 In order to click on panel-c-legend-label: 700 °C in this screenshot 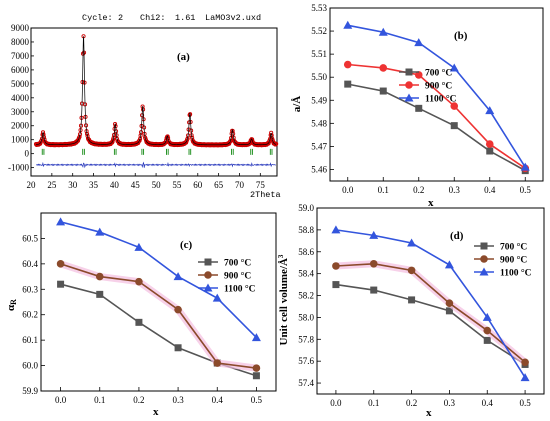, I will do `click(237, 263)`.